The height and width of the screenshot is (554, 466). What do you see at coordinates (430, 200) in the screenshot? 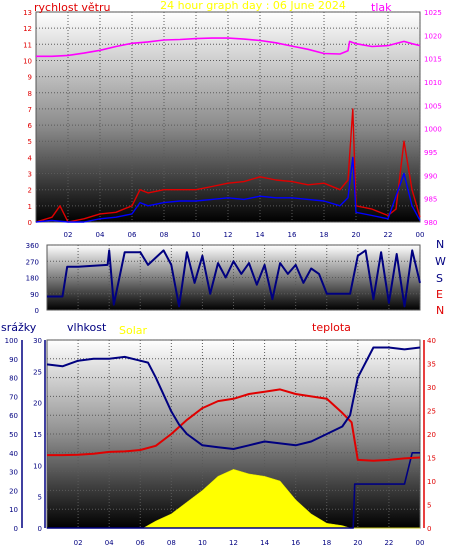
I see `right-y-tick-label: 985` at bounding box center [430, 200].